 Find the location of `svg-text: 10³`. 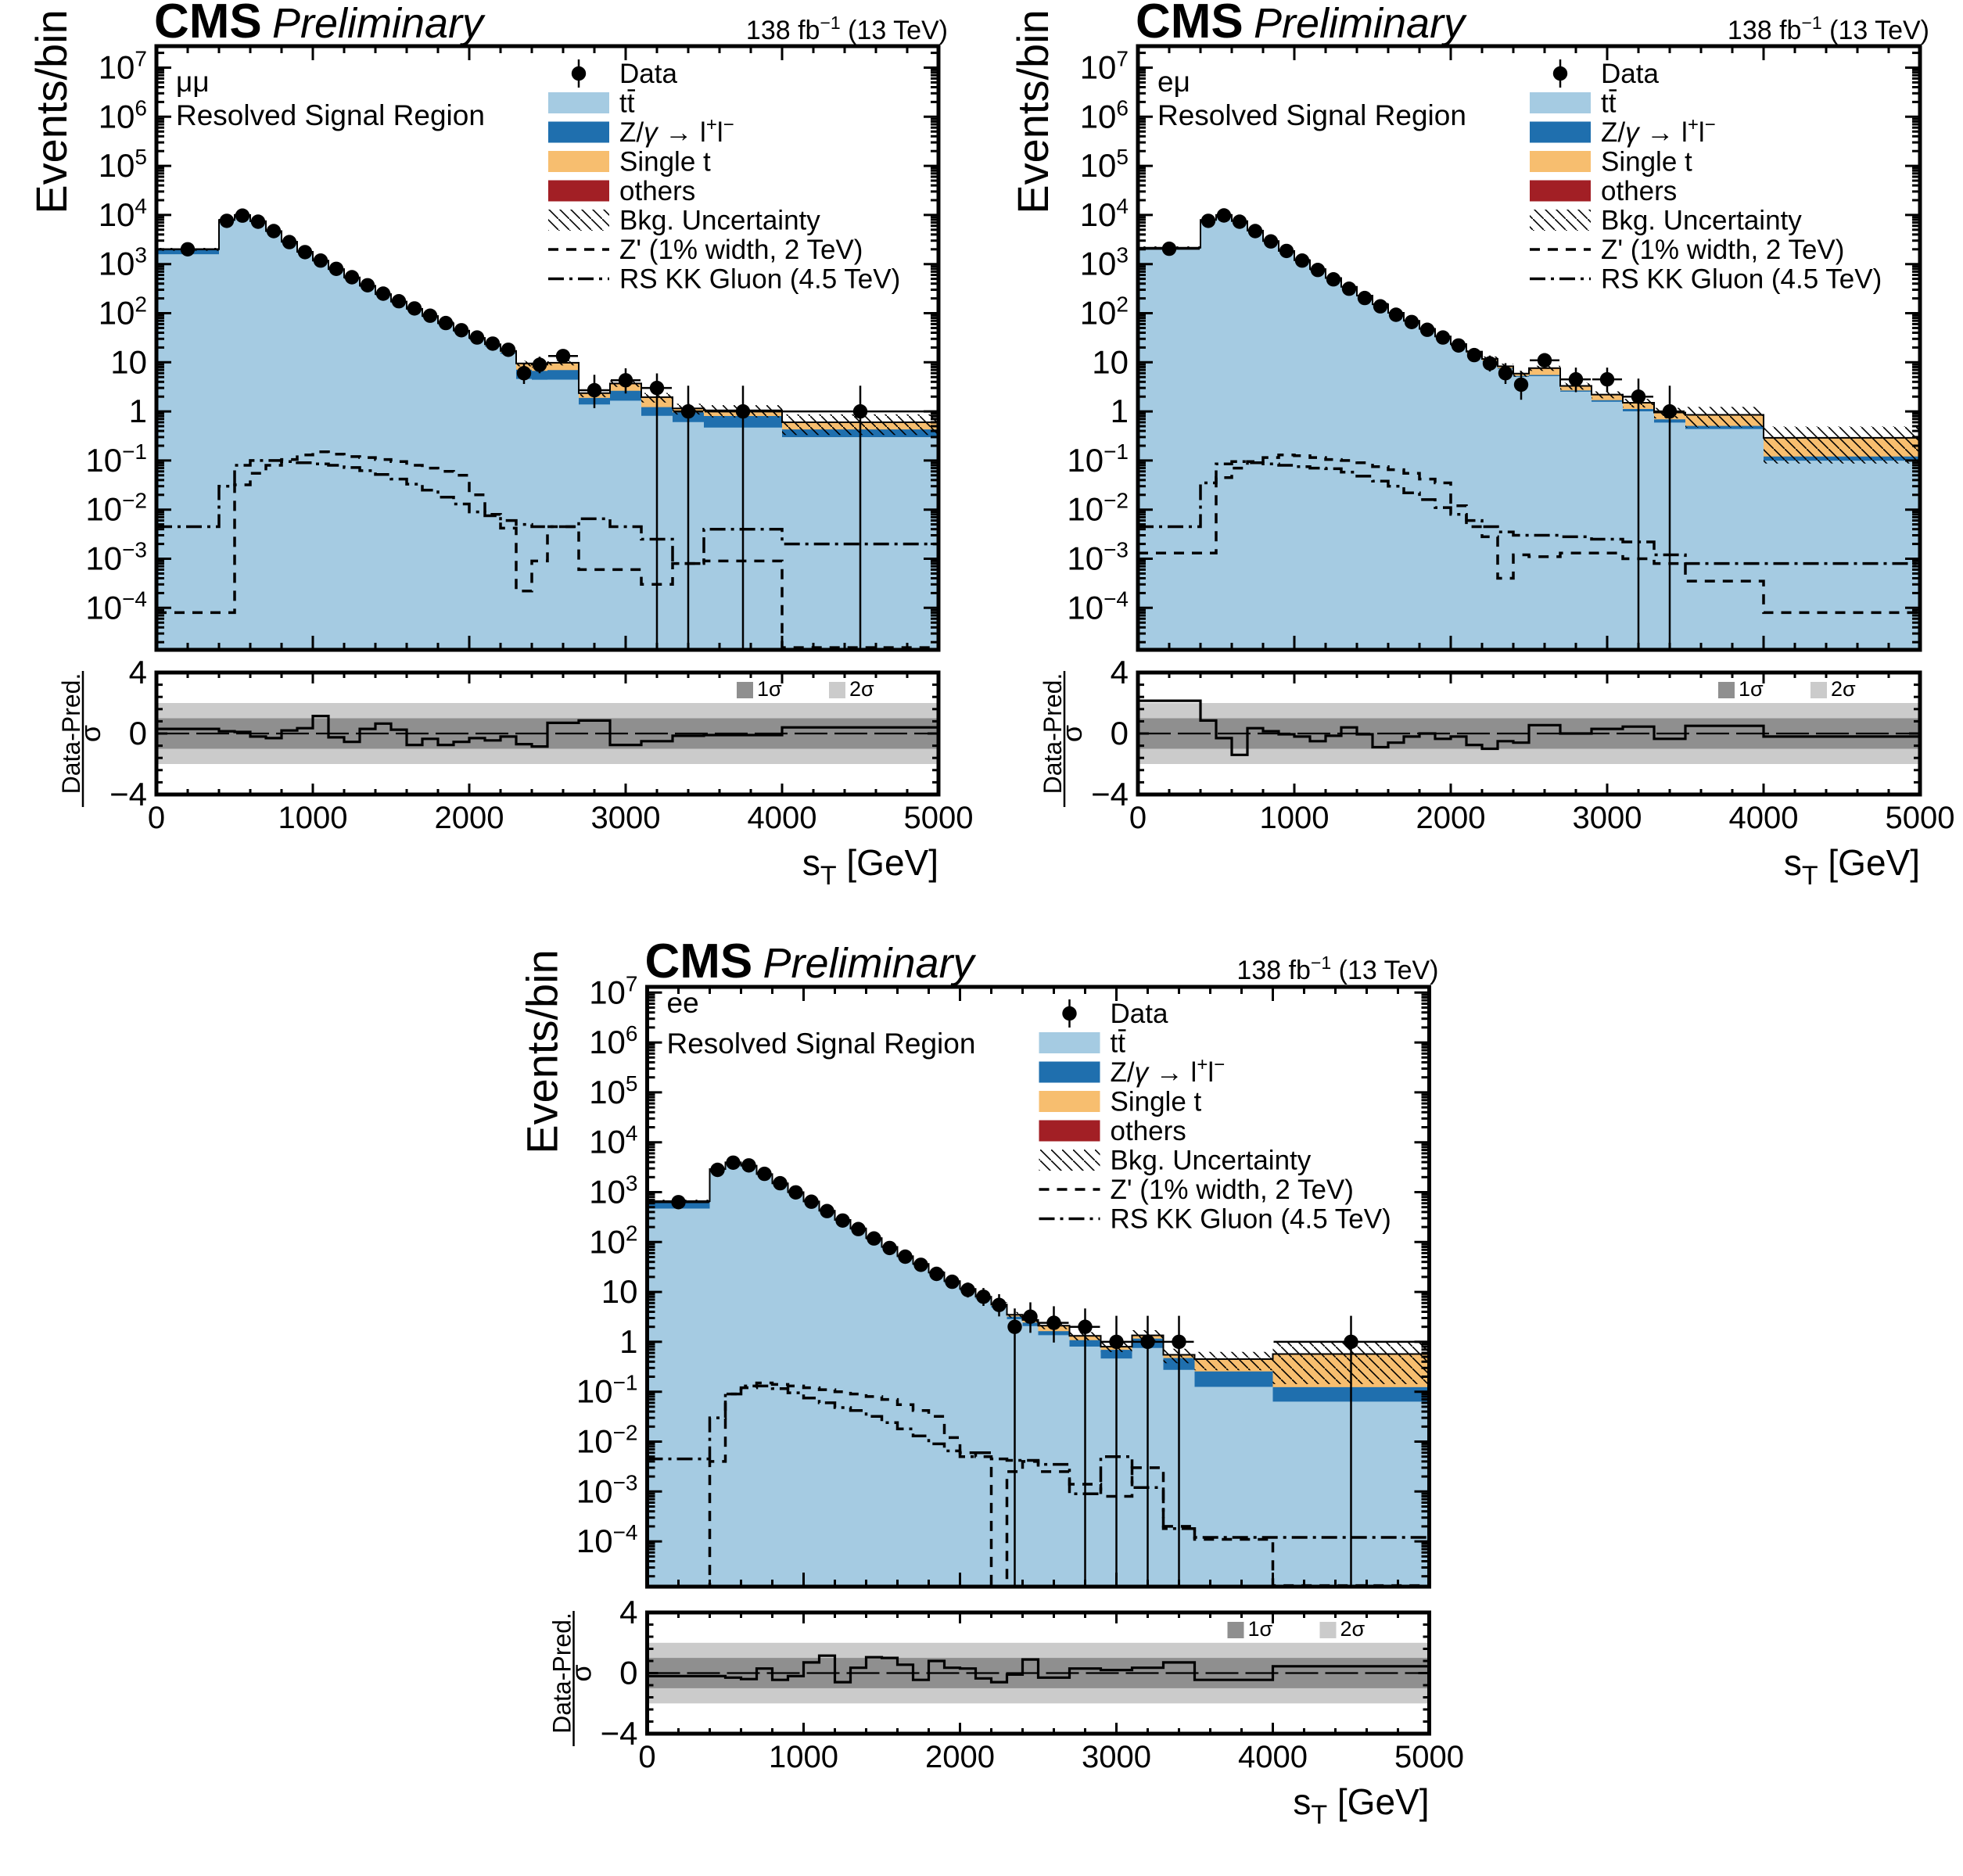

svg-text: 10³ is located at coordinates (123, 262).